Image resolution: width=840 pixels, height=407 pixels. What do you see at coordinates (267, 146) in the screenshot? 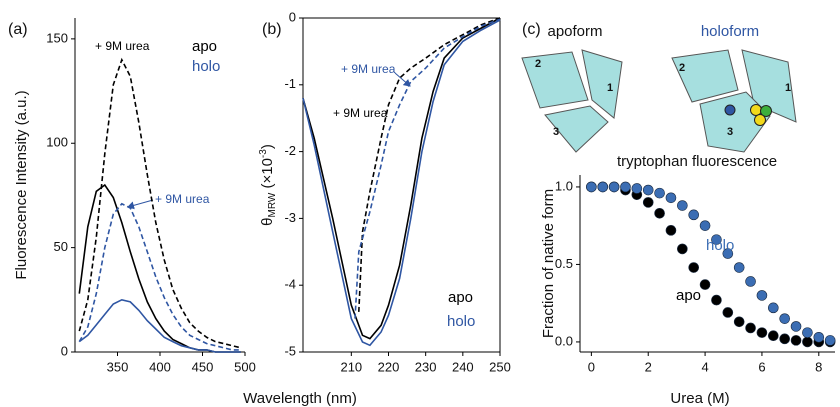
I see `y-axis-label-part: )` at bounding box center [267, 146].